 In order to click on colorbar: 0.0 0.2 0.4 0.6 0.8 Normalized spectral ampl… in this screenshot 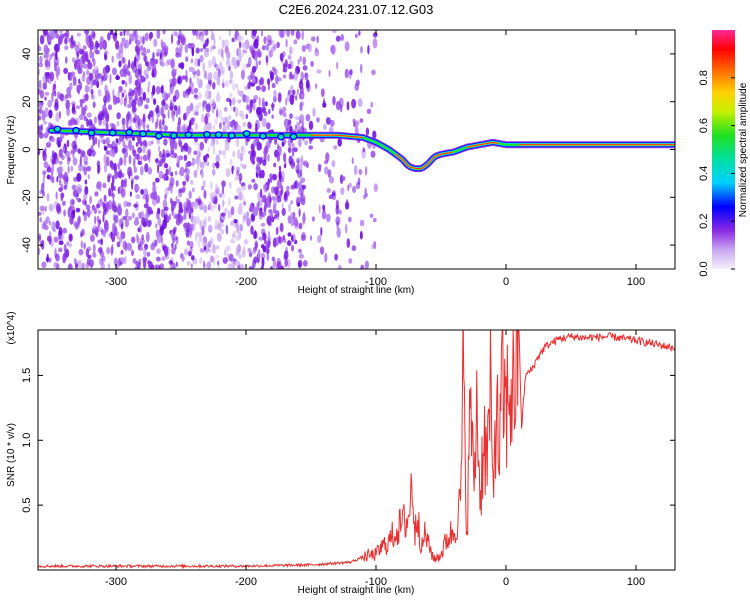, I will do `click(723, 153)`.